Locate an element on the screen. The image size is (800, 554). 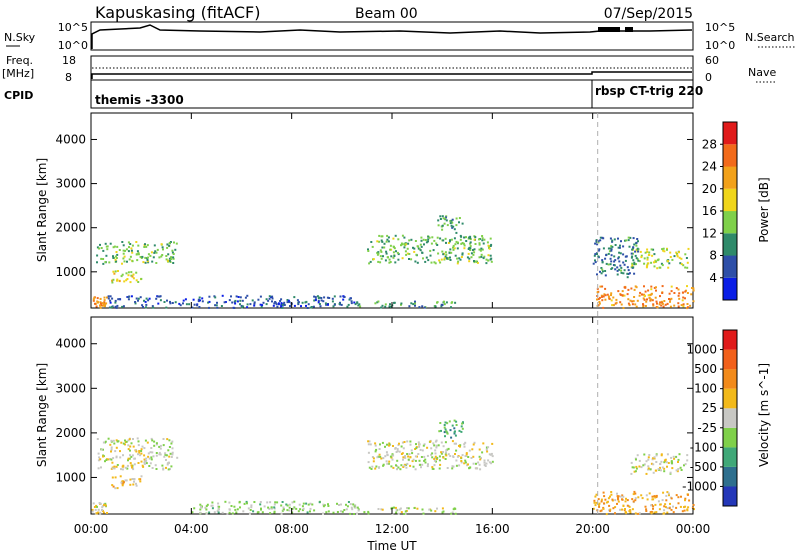
time-axis-tick-label: 04:00 is located at coordinates (191, 529).